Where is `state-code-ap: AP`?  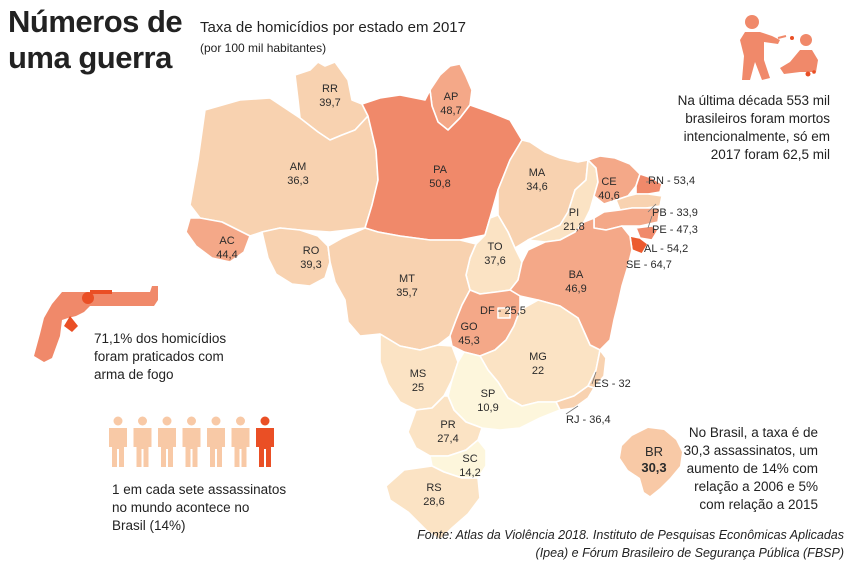 state-code-ap: AP is located at coordinates (451, 97).